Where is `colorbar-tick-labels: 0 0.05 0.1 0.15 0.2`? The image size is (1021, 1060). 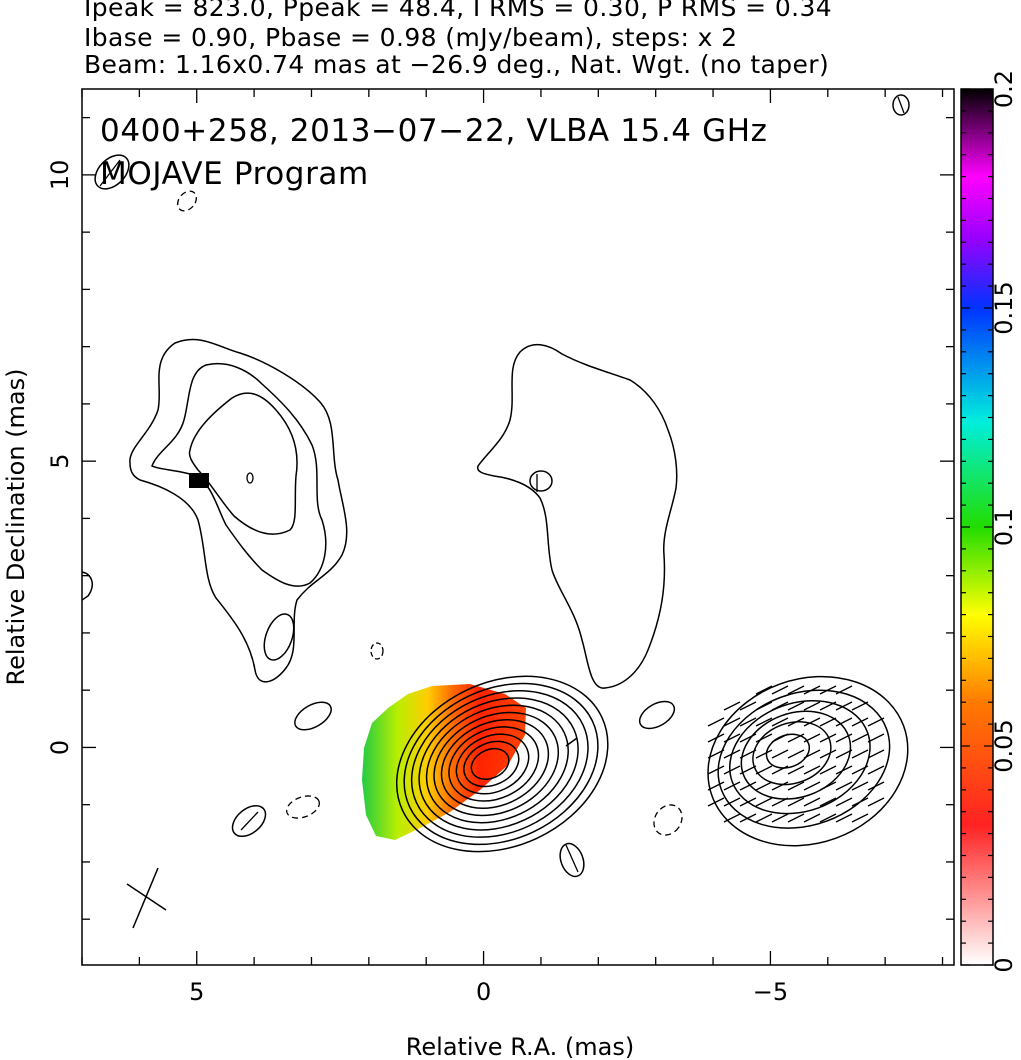
colorbar-tick-labels: 0 0.05 0.1 0.15 0.2 is located at coordinates (1004, 521).